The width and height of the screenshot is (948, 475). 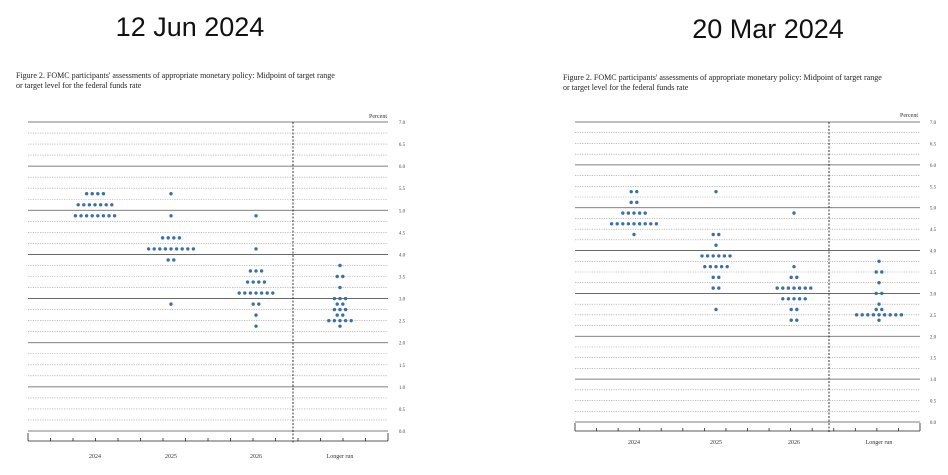 What do you see at coordinates (933, 230) in the screenshot?
I see `y-tick-label: 4.5` at bounding box center [933, 230].